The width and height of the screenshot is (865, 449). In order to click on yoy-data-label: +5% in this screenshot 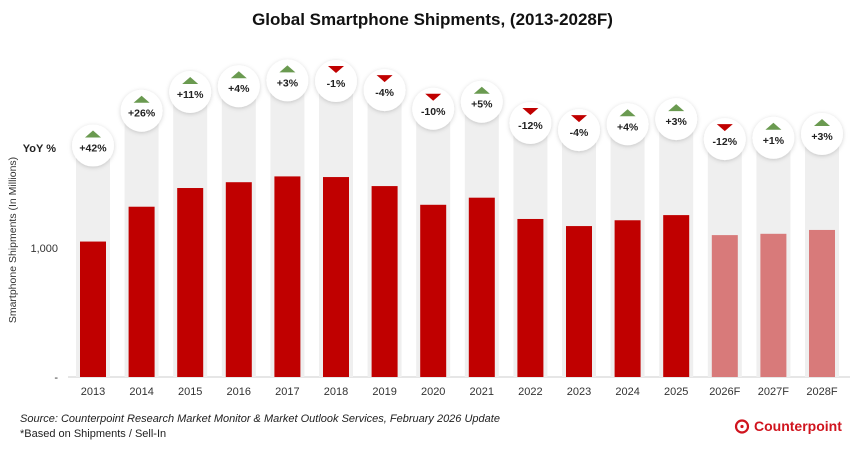, I will do `click(482, 105)`.